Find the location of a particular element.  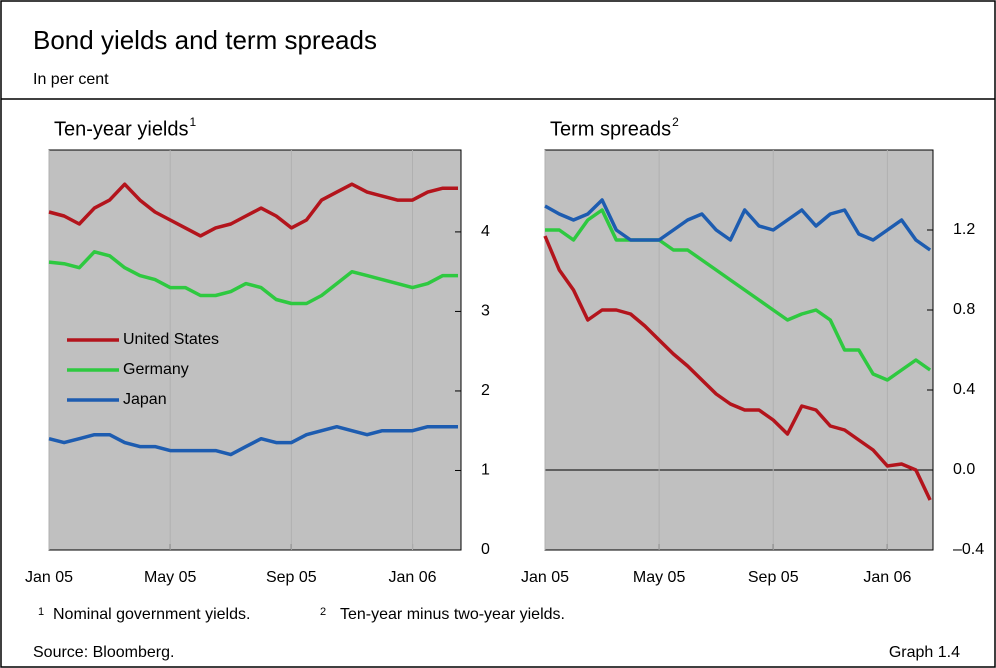

source: Source: Bloomberg. is located at coordinates (103, 652).